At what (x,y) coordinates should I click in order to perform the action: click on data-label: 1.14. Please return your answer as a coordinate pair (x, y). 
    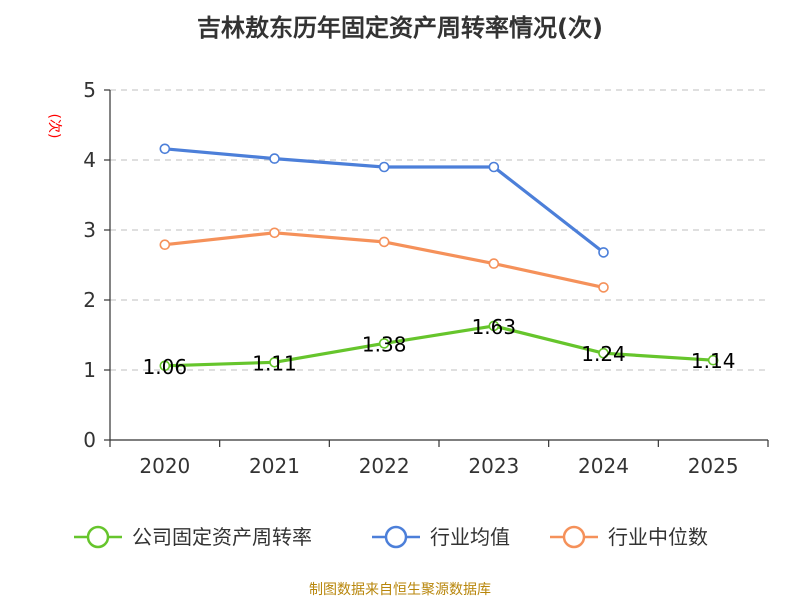
    Looking at the image, I should click on (713, 361).